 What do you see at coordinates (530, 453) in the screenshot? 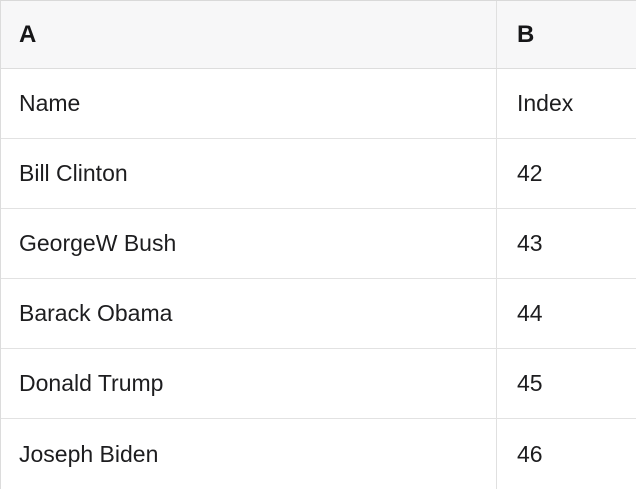
I see `cell-text: 46` at bounding box center [530, 453].